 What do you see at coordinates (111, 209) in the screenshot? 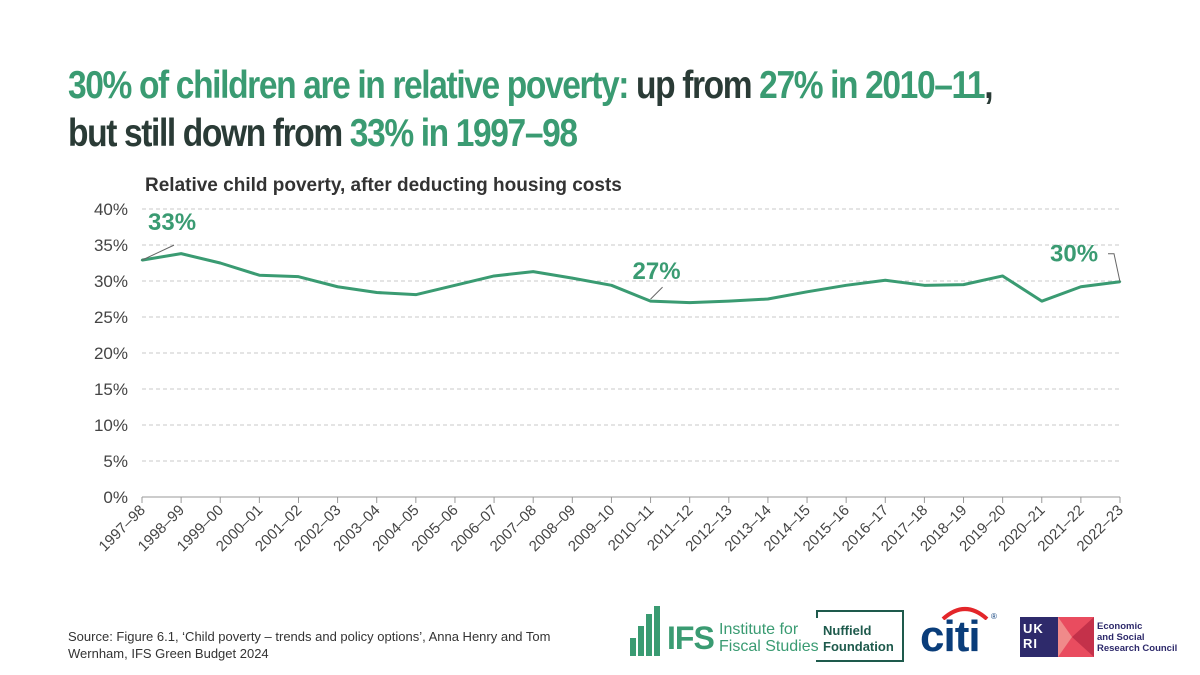
I see `y-tick-label: 40%` at bounding box center [111, 209].